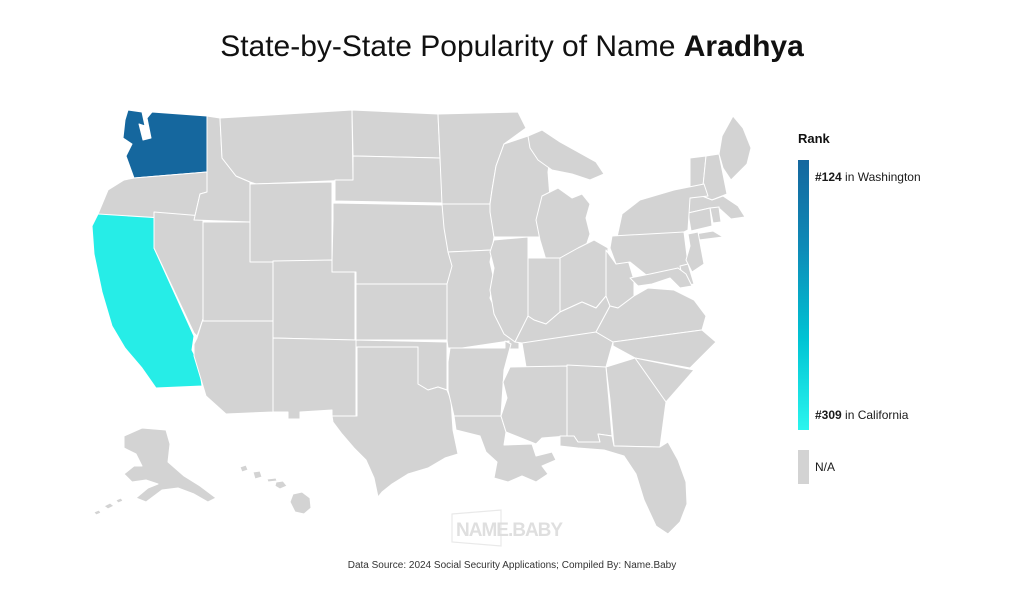  I want to click on state-nebraska, so click(395, 243).